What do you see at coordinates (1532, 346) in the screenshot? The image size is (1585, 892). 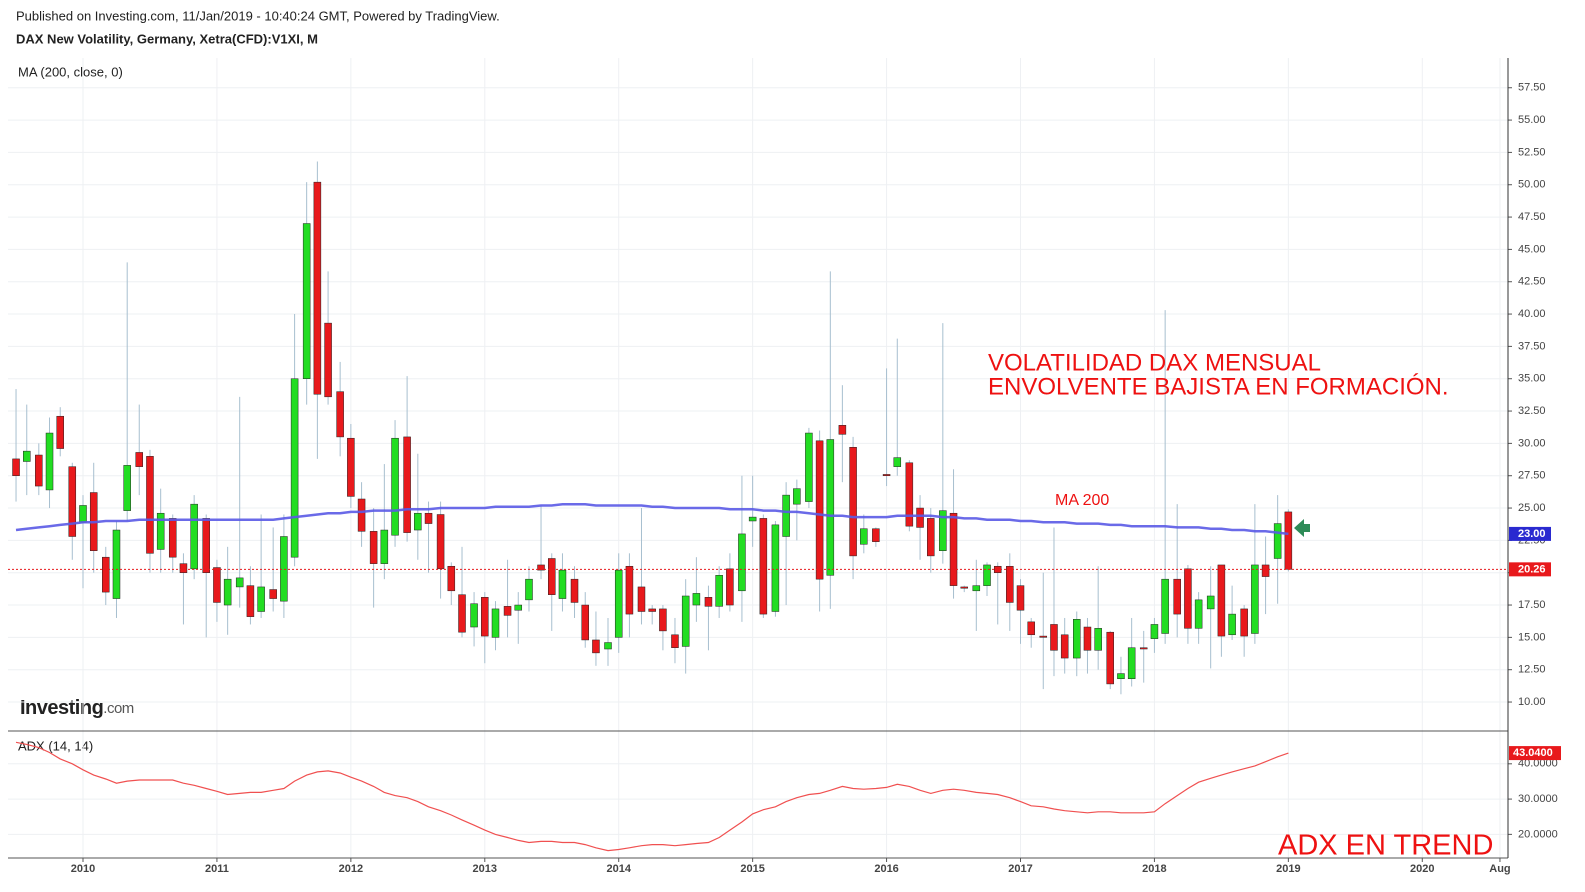 I see `y-tick-label: 37.50` at bounding box center [1532, 346].